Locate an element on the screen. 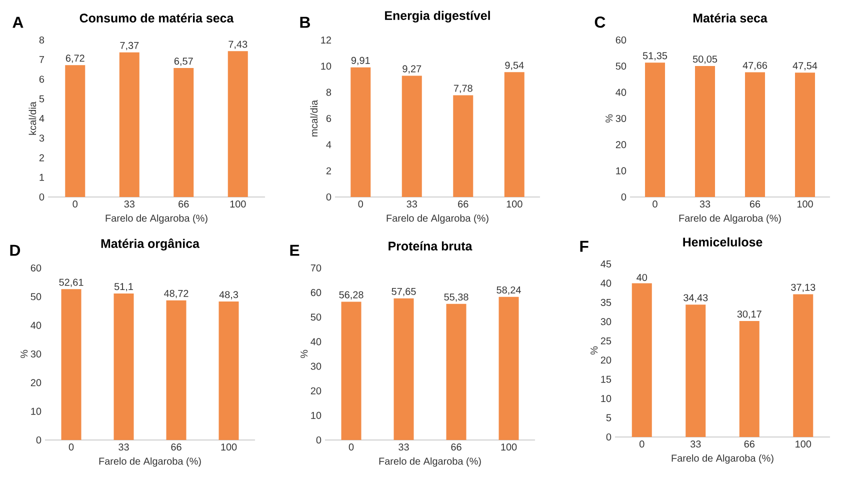  data-label: 9,27 is located at coordinates (412, 69).